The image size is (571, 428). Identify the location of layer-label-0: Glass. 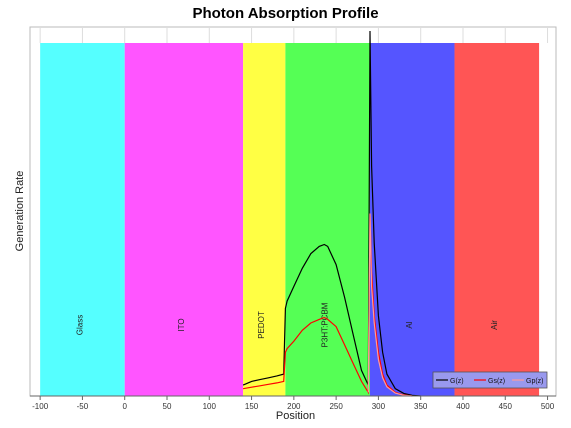
(79, 325).